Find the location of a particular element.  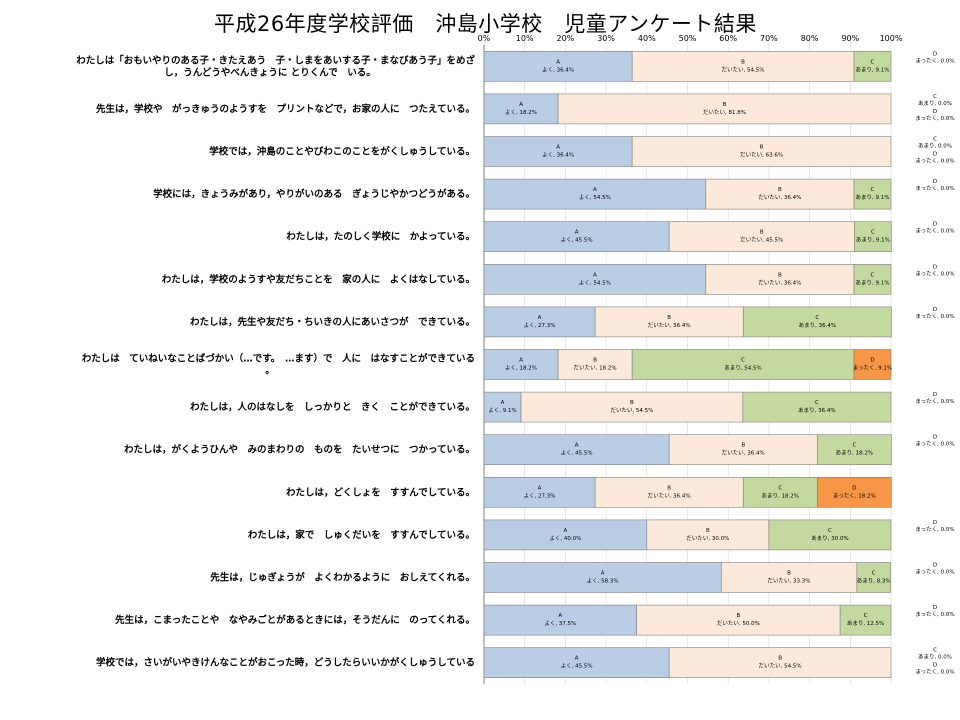

data-label-value: よく, 36.4% is located at coordinates (558, 69).